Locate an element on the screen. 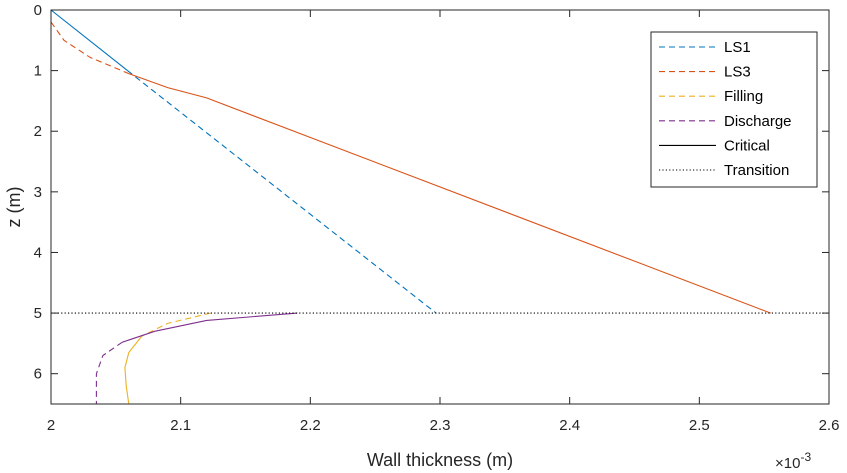  legend-label-filling: Filling is located at coordinates (743, 96).